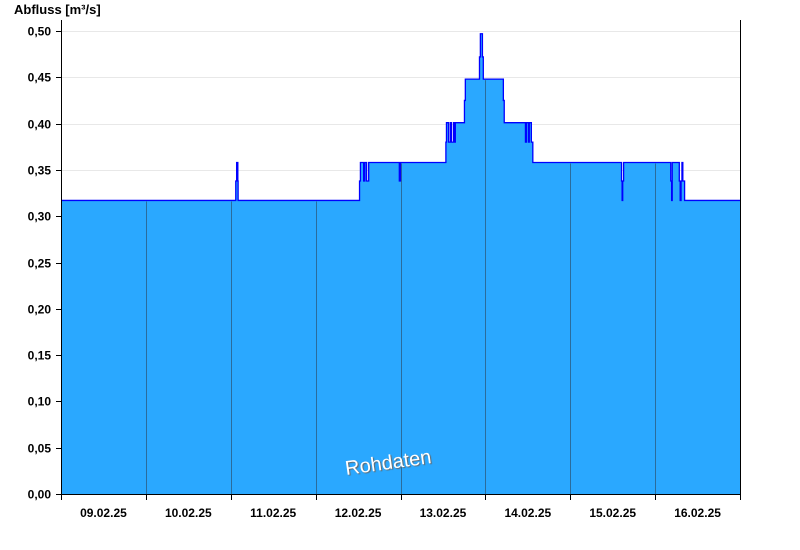 This screenshot has height=550, width=800. I want to click on x-tick-label: 10.02.25, so click(188, 513).